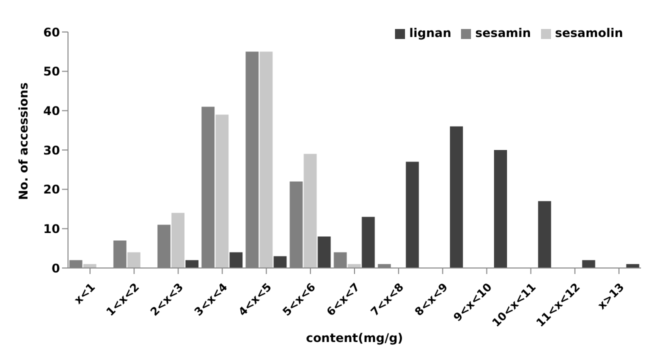 The height and width of the screenshot is (355, 647). Describe the element at coordinates (430, 33) in the screenshot. I see `legend-label: lignan` at that location.